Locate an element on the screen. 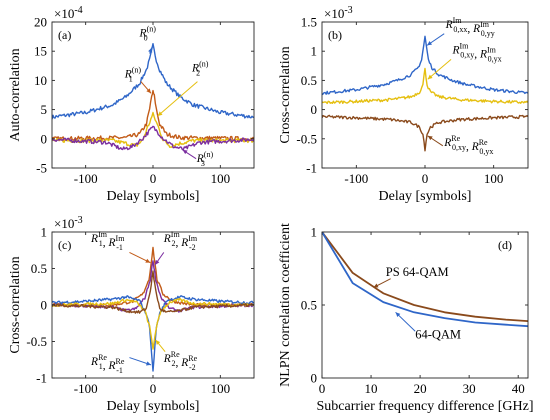  annotation-label: RRe 2, RRe -2 is located at coordinates (180, 361).